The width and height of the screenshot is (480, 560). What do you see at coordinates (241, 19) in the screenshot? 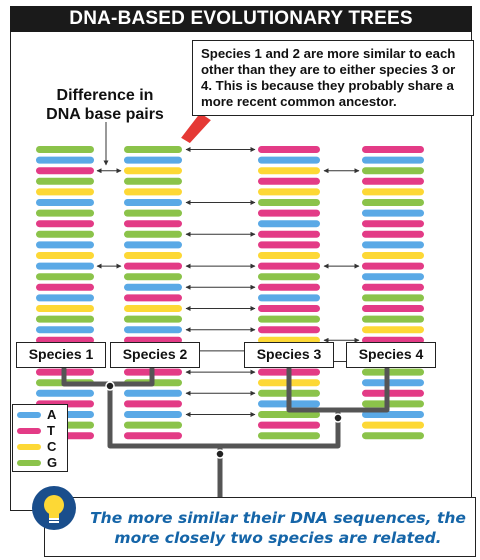
I see `diagram-title: DNA-BASED EVOLUTIONARY TREES` at bounding box center [241, 19].